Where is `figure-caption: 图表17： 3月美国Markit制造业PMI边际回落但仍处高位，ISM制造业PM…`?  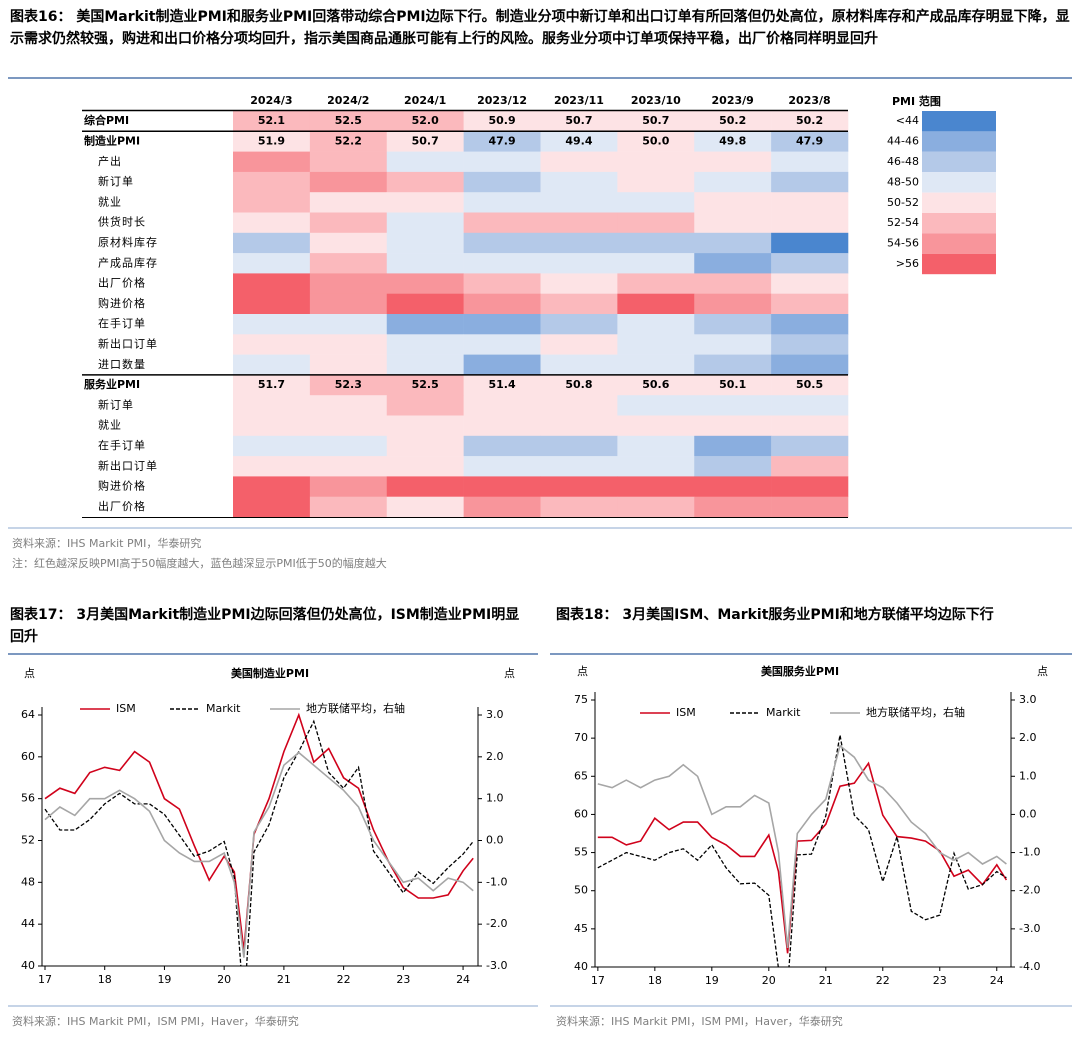
figure-caption: 图表17： 3月美国Markit制造业PMI边际回落但仍处高位，ISM制造业PM… is located at coordinates (265, 626).